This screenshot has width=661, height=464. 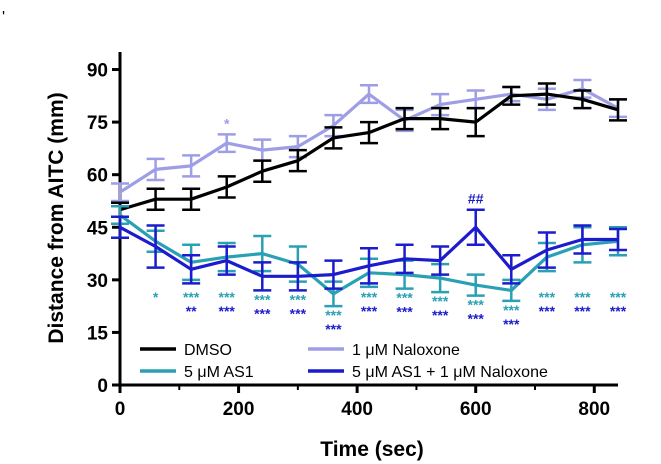 I want to click on y-tick-label: 60, so click(x=97, y=176).